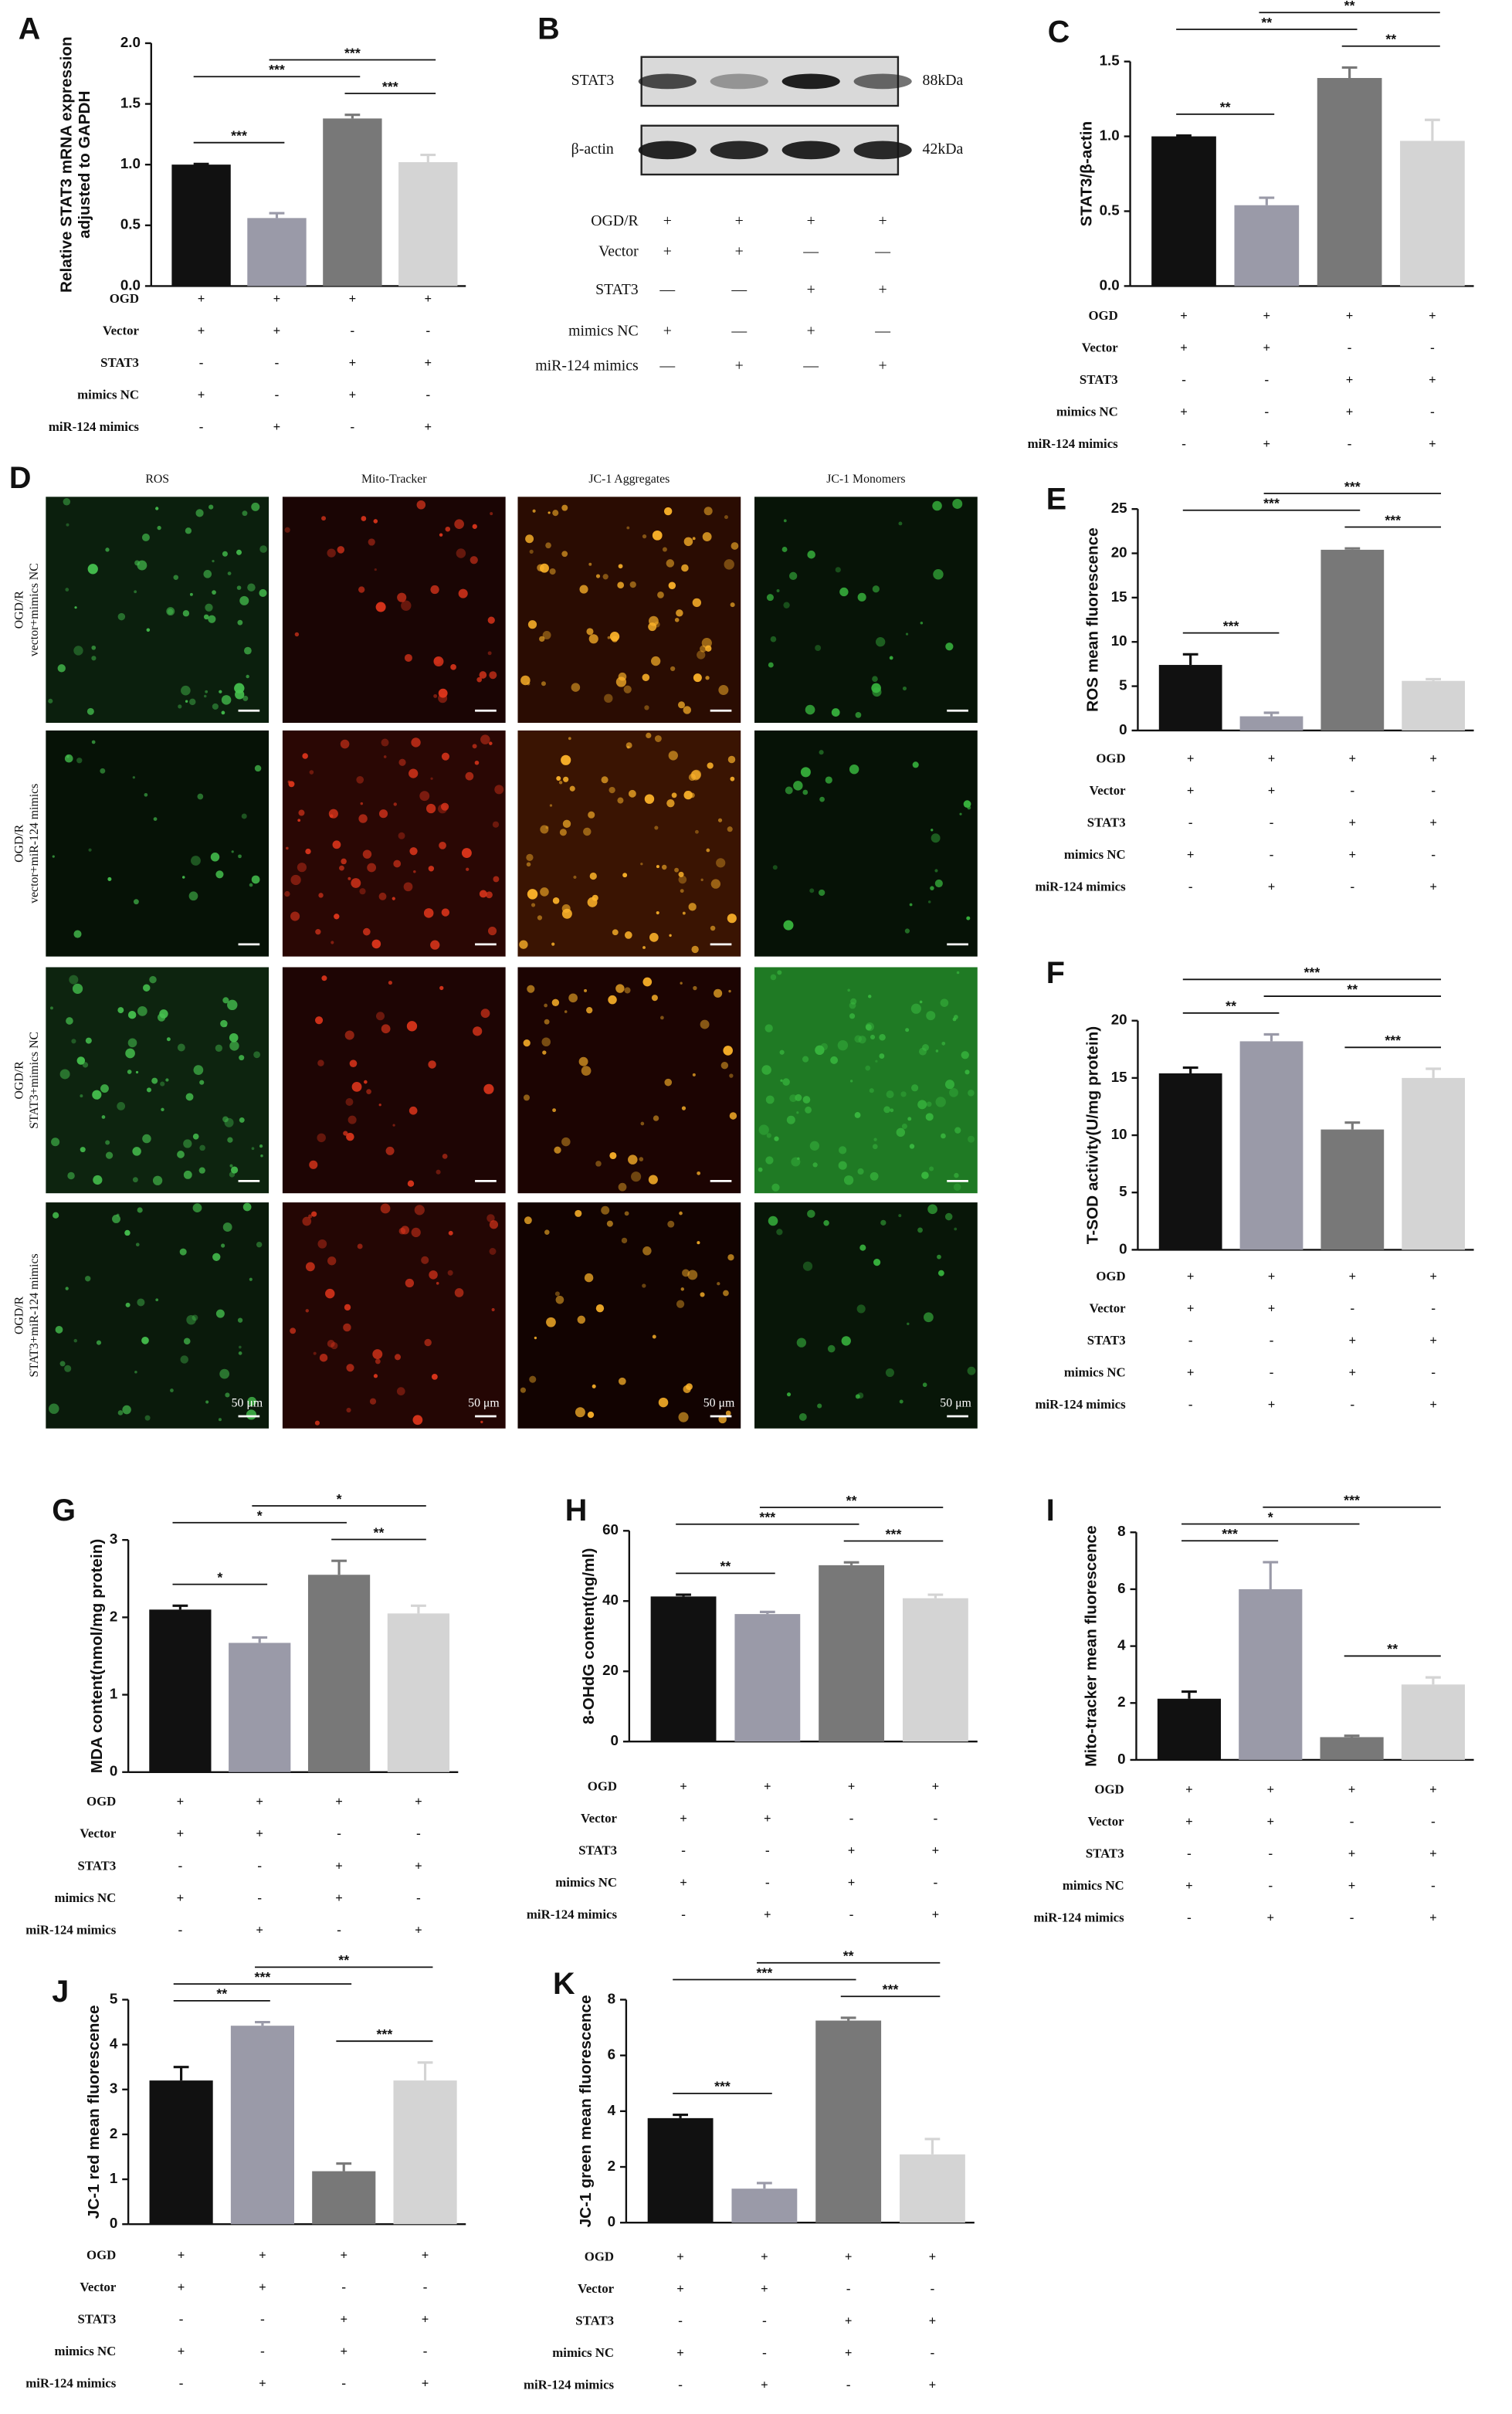  Describe the element at coordinates (589, 1636) in the screenshot. I see `y-axis-label: 8-OHdG content(ng/ml)` at that location.